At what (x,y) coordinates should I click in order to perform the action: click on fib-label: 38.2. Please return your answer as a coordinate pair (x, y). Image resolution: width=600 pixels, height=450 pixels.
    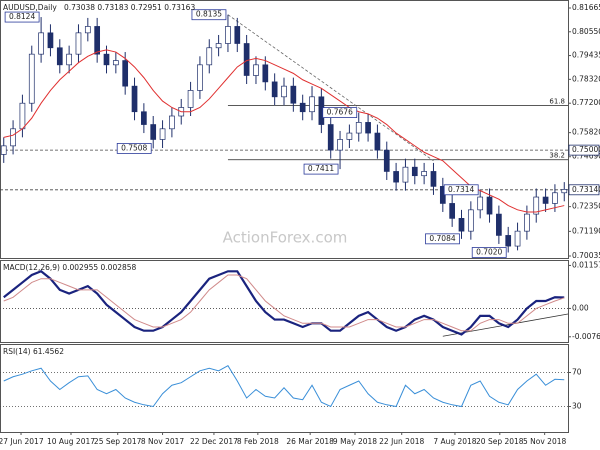
    Looking at the image, I should click on (557, 156).